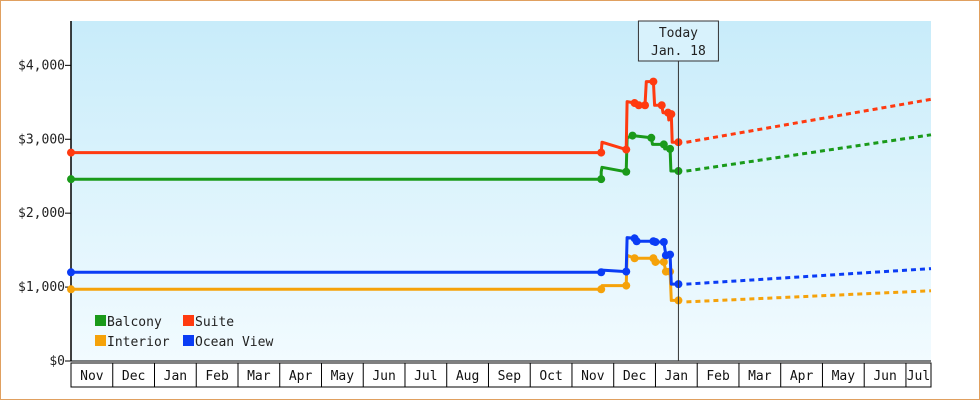  I want to click on month-axis-band, so click(501, 375).